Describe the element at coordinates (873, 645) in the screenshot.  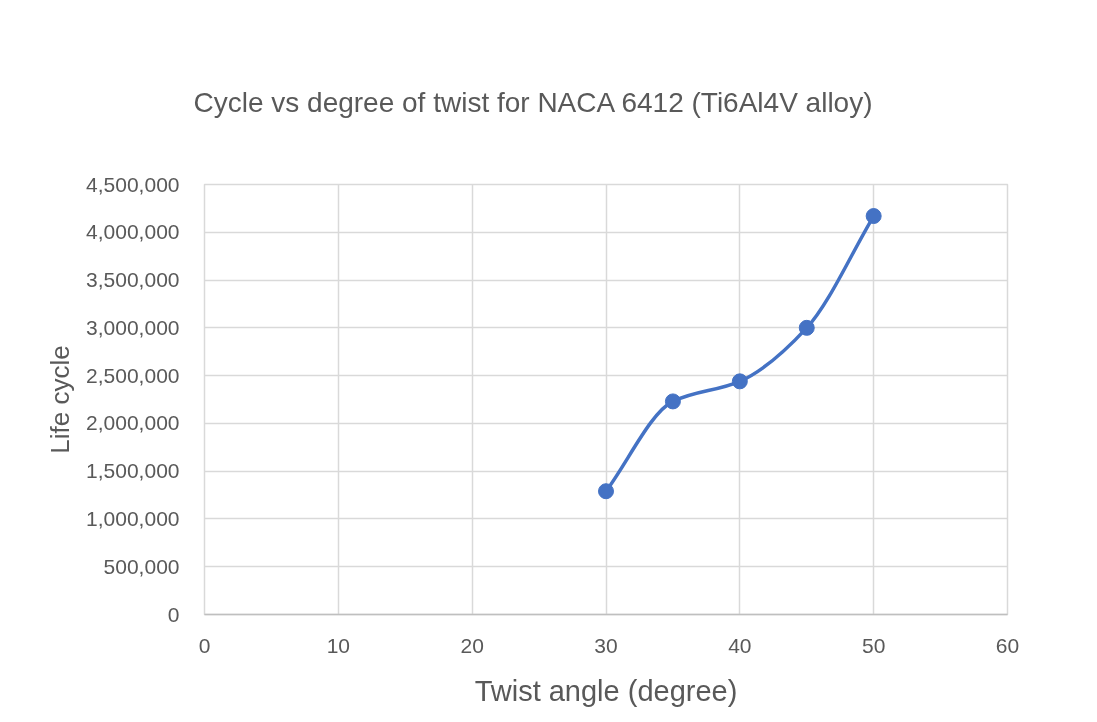
I see `x-tick-label: 50` at that location.